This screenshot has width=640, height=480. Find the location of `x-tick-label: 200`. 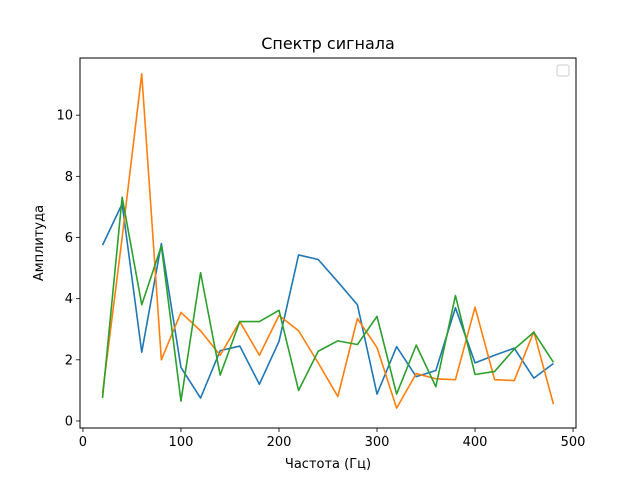

x-tick-label: 200 is located at coordinates (279, 442).